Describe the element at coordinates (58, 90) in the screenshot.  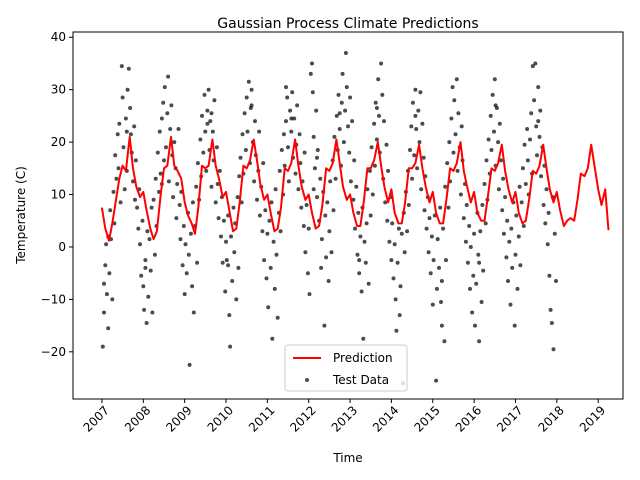
I see `y-tick-label: 30` at that location.